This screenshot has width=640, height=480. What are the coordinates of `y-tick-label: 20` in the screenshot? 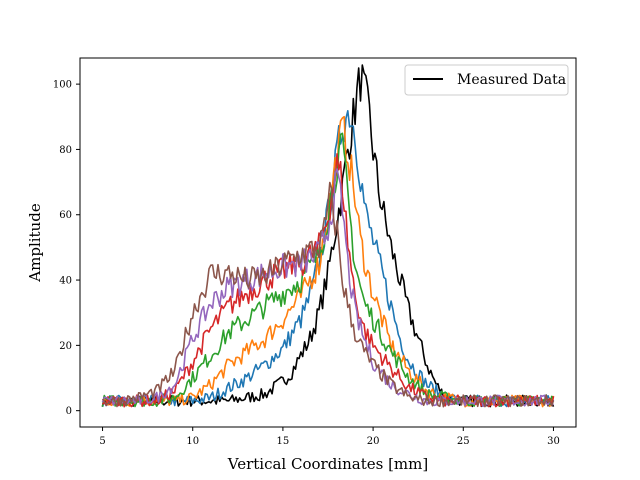 It's located at (65, 346).